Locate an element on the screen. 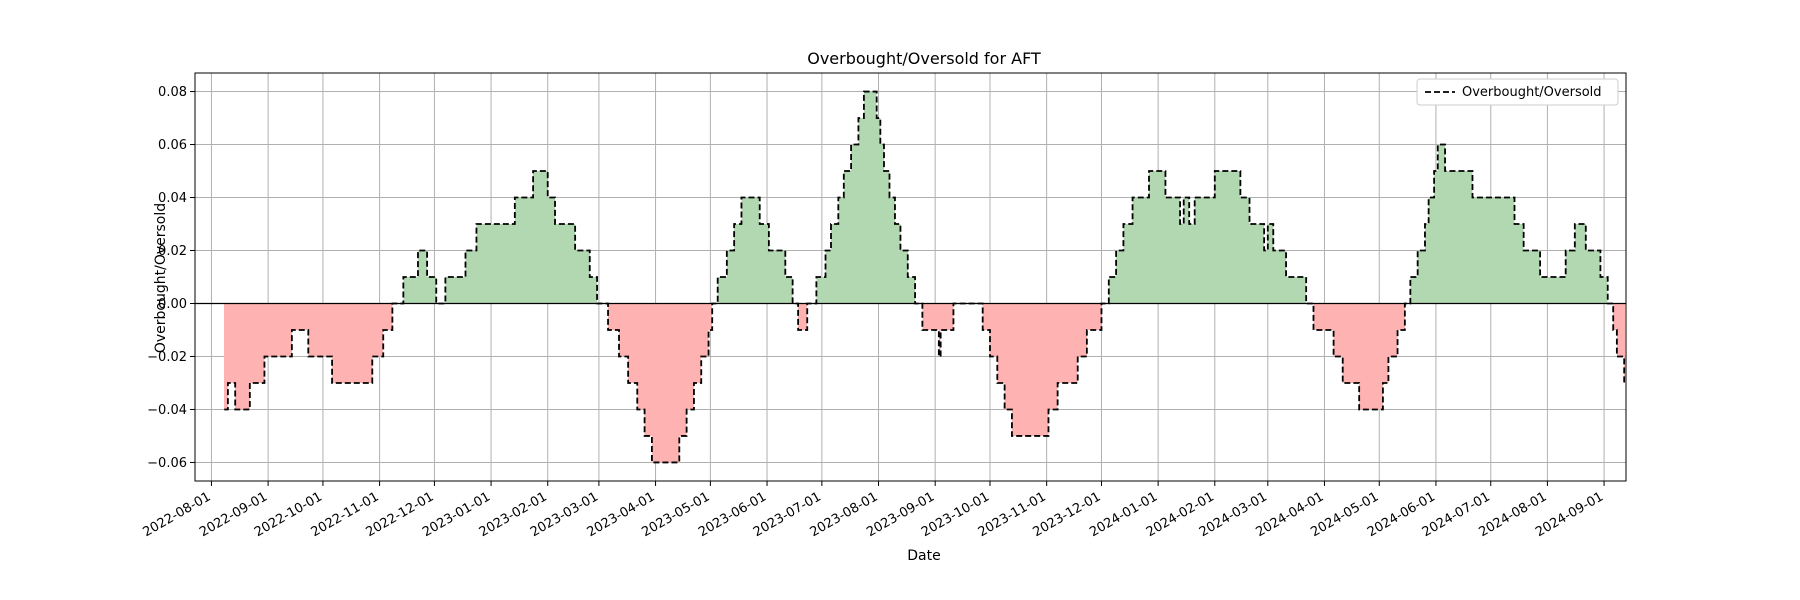 This screenshot has height=600, width=1800. y-tick-label: 0.06 is located at coordinates (172, 145).